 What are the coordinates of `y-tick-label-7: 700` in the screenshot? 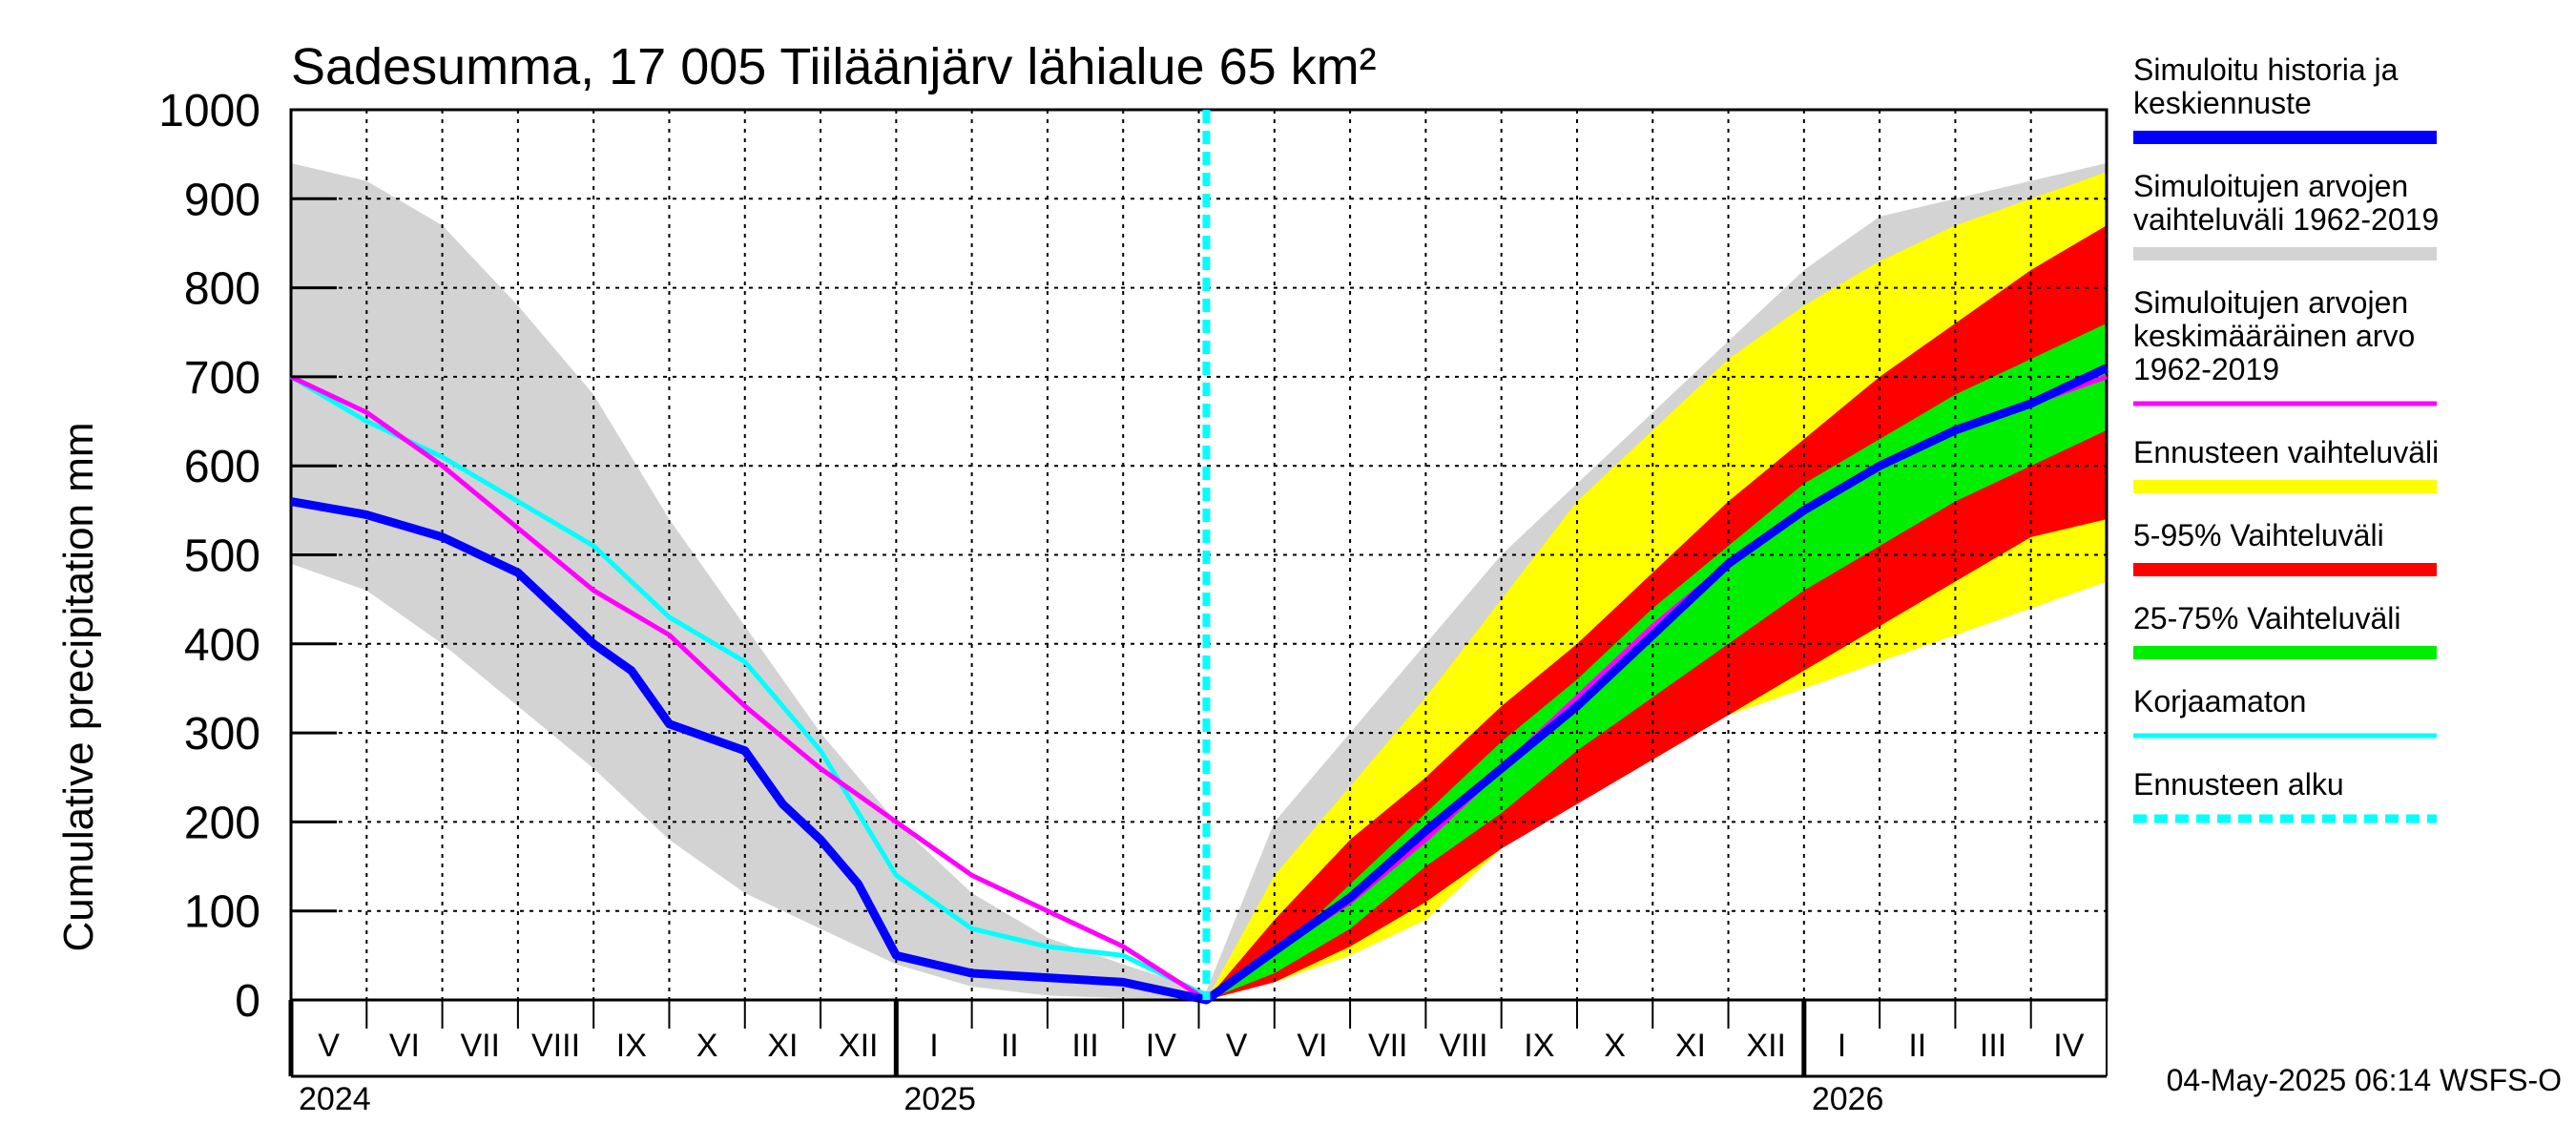 It's located at (222, 378).